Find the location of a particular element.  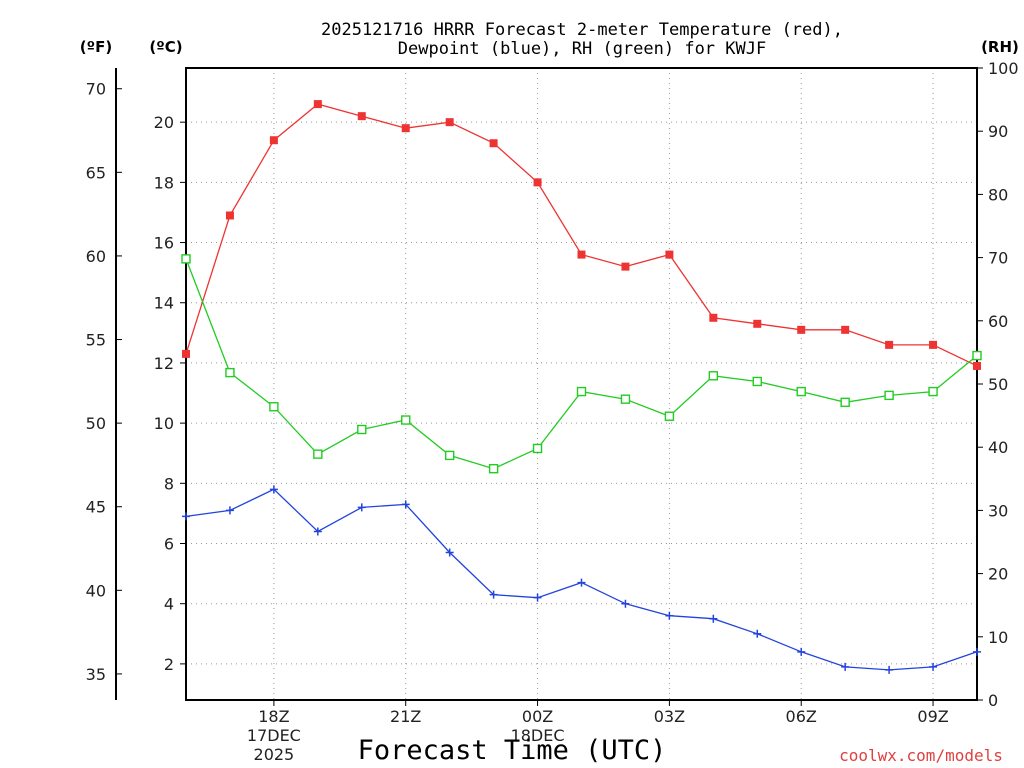

celsius-axis: 2 4 6 8 10 12 14 16 18 20 is located at coordinates (170, 393).